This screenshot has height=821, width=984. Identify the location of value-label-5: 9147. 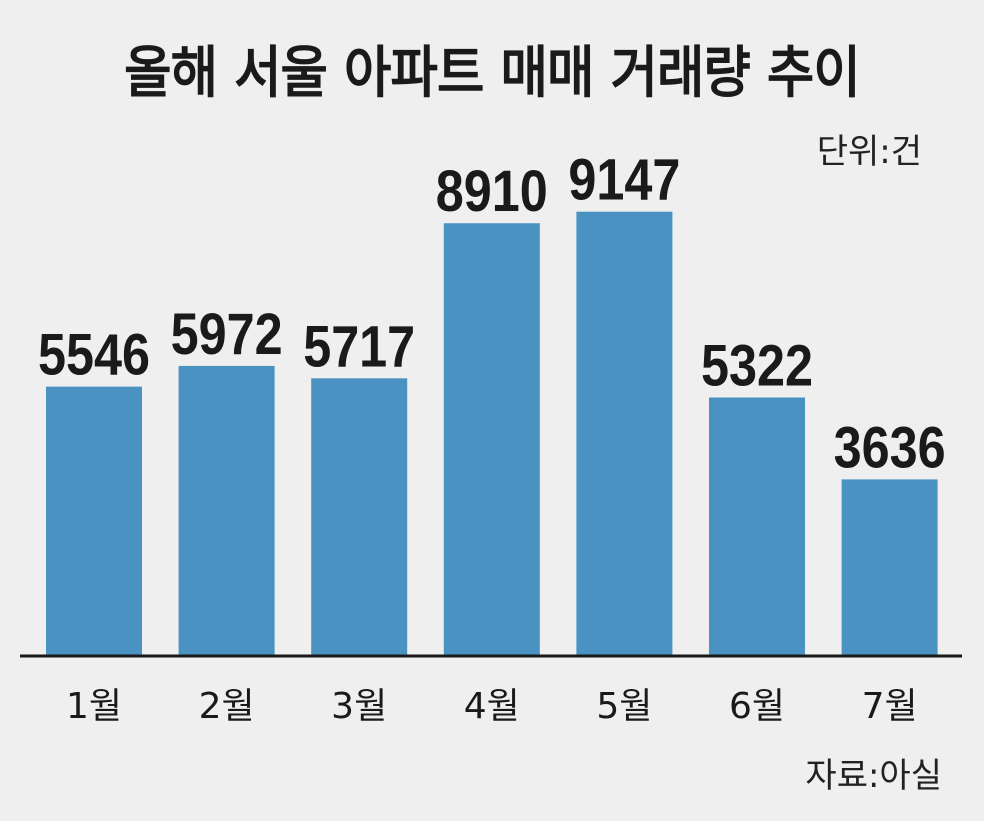
(624, 180).